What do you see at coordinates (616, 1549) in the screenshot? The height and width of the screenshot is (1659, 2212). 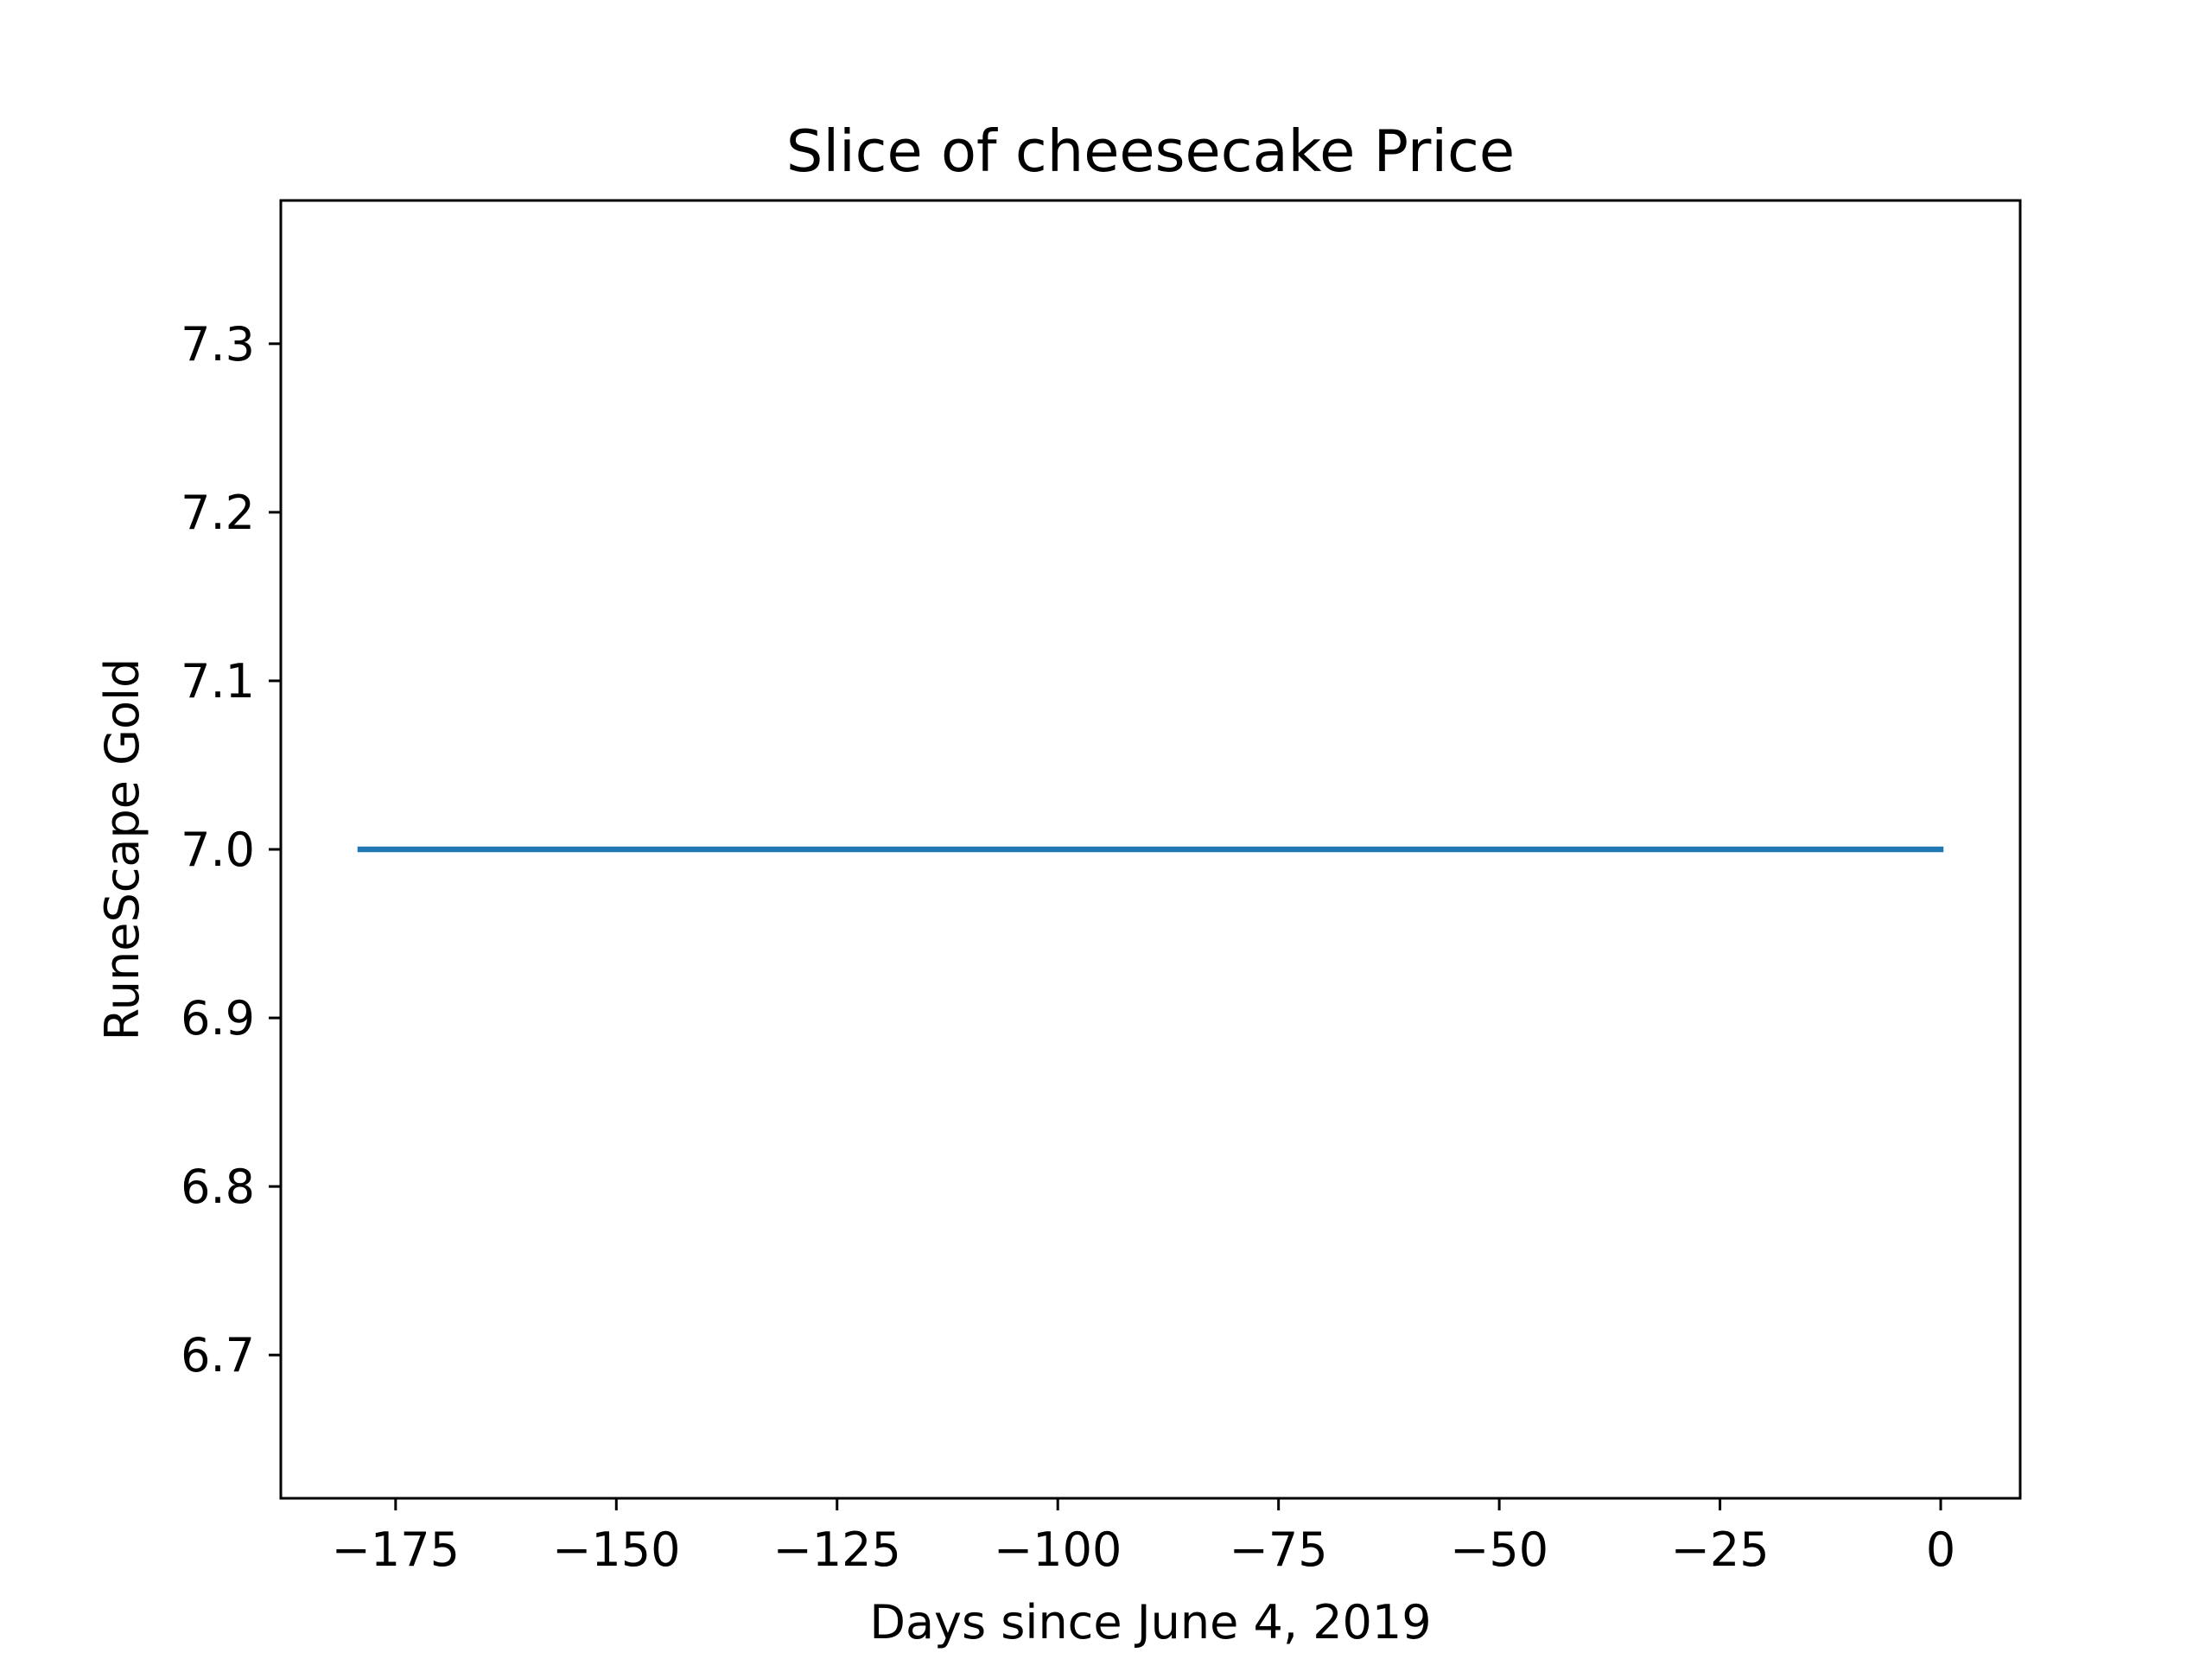 I see `x-tick-label: −150` at bounding box center [616, 1549].